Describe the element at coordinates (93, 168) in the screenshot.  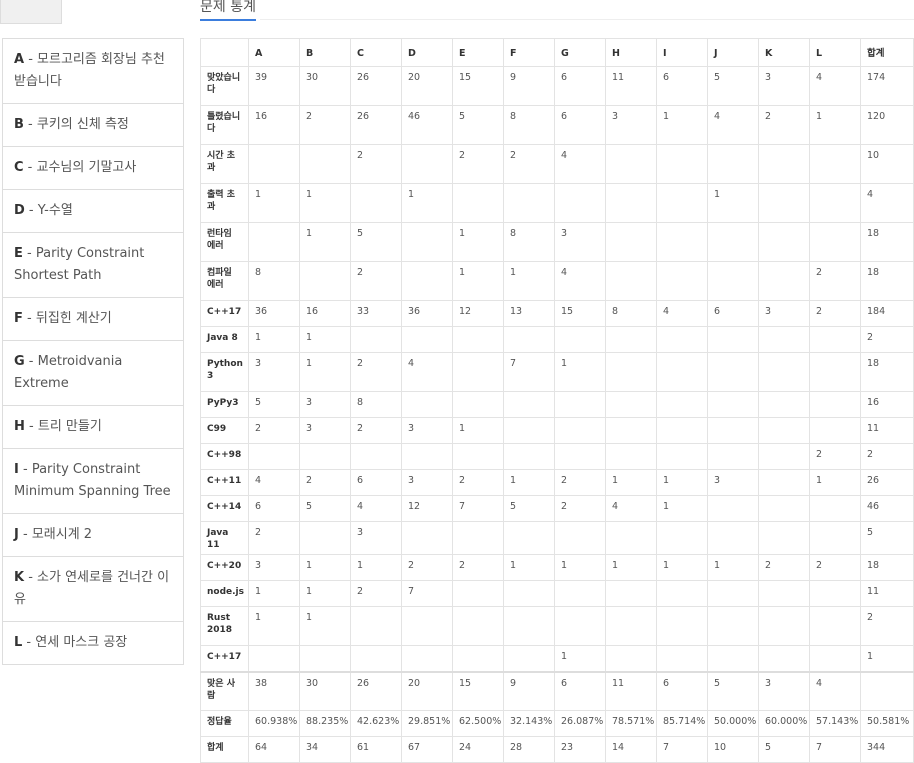
I see `sidebar-item-c: C - 교수님의 기말고사` at that location.